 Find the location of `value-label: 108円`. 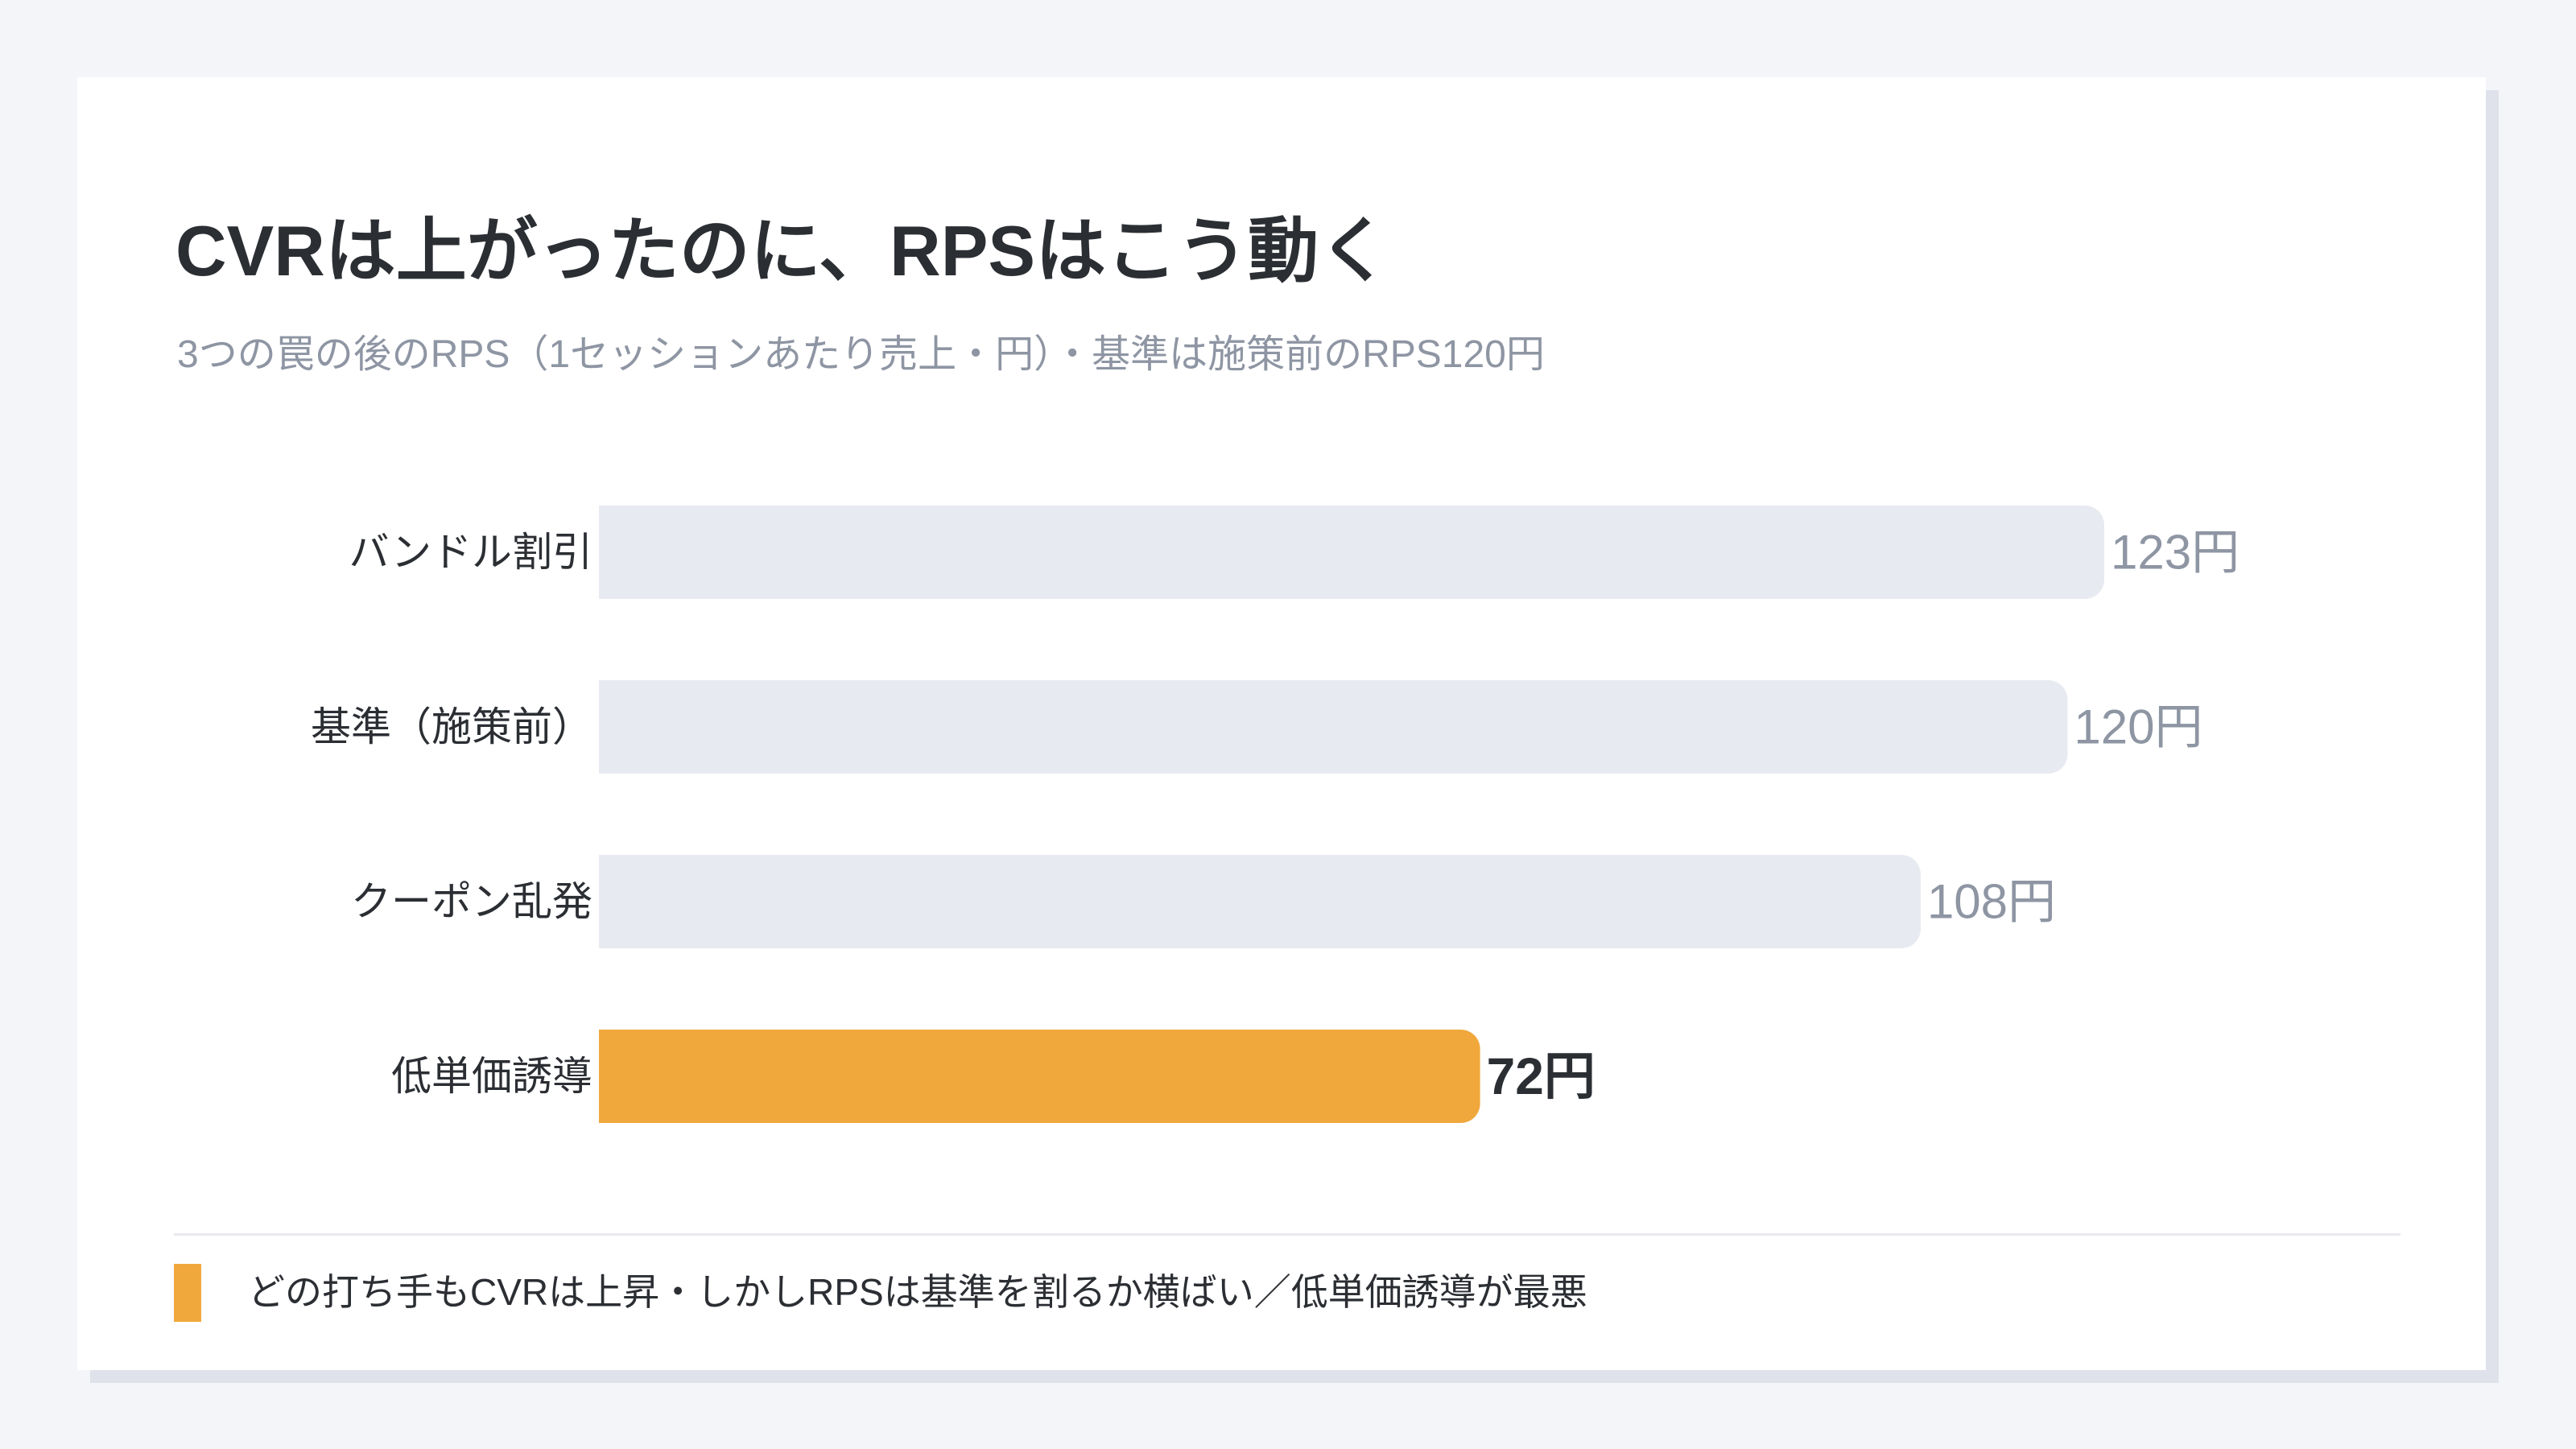

value-label: 108円 is located at coordinates (1991, 902).